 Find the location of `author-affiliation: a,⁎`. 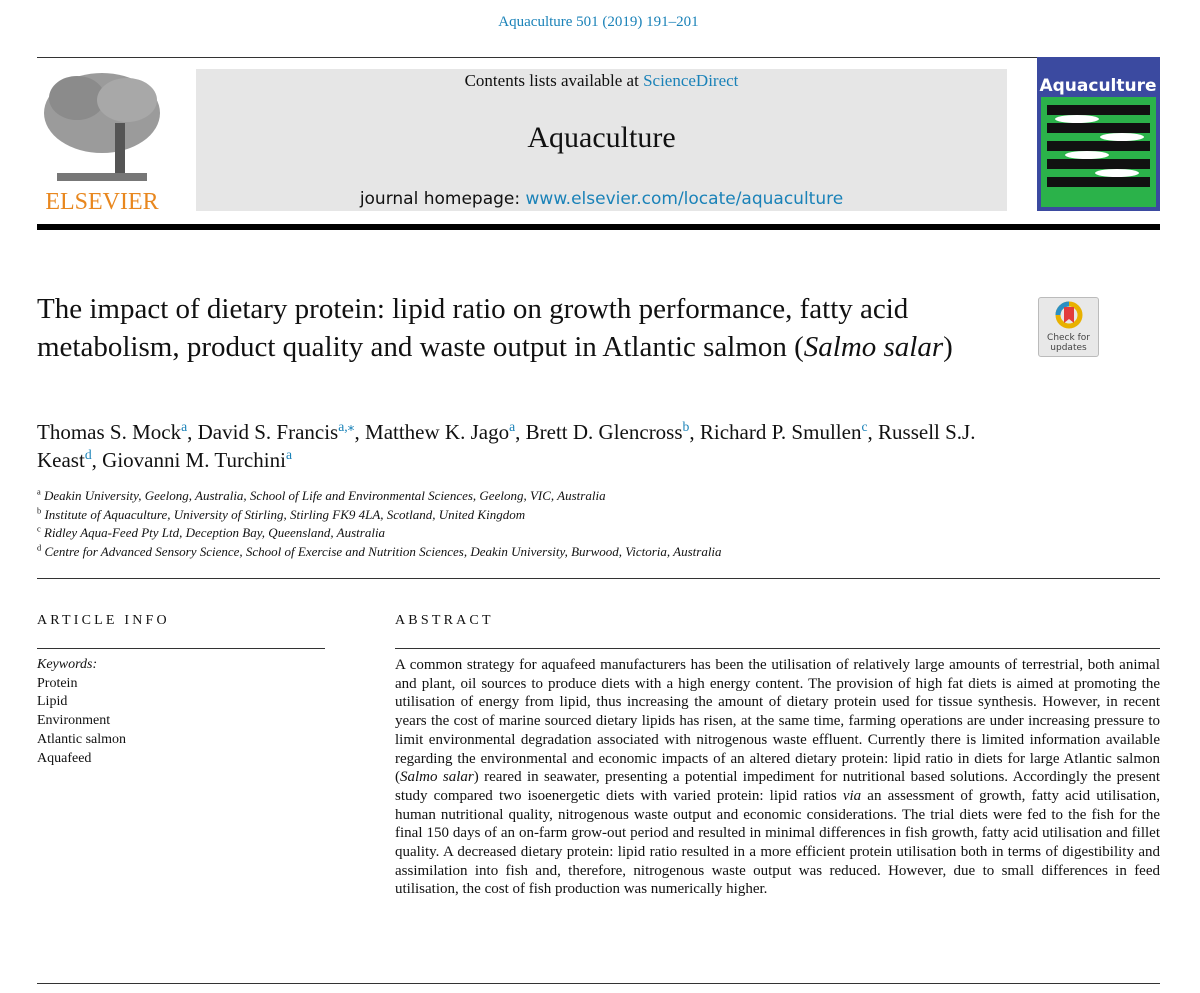

author-affiliation: a,⁎ is located at coordinates (346, 426).